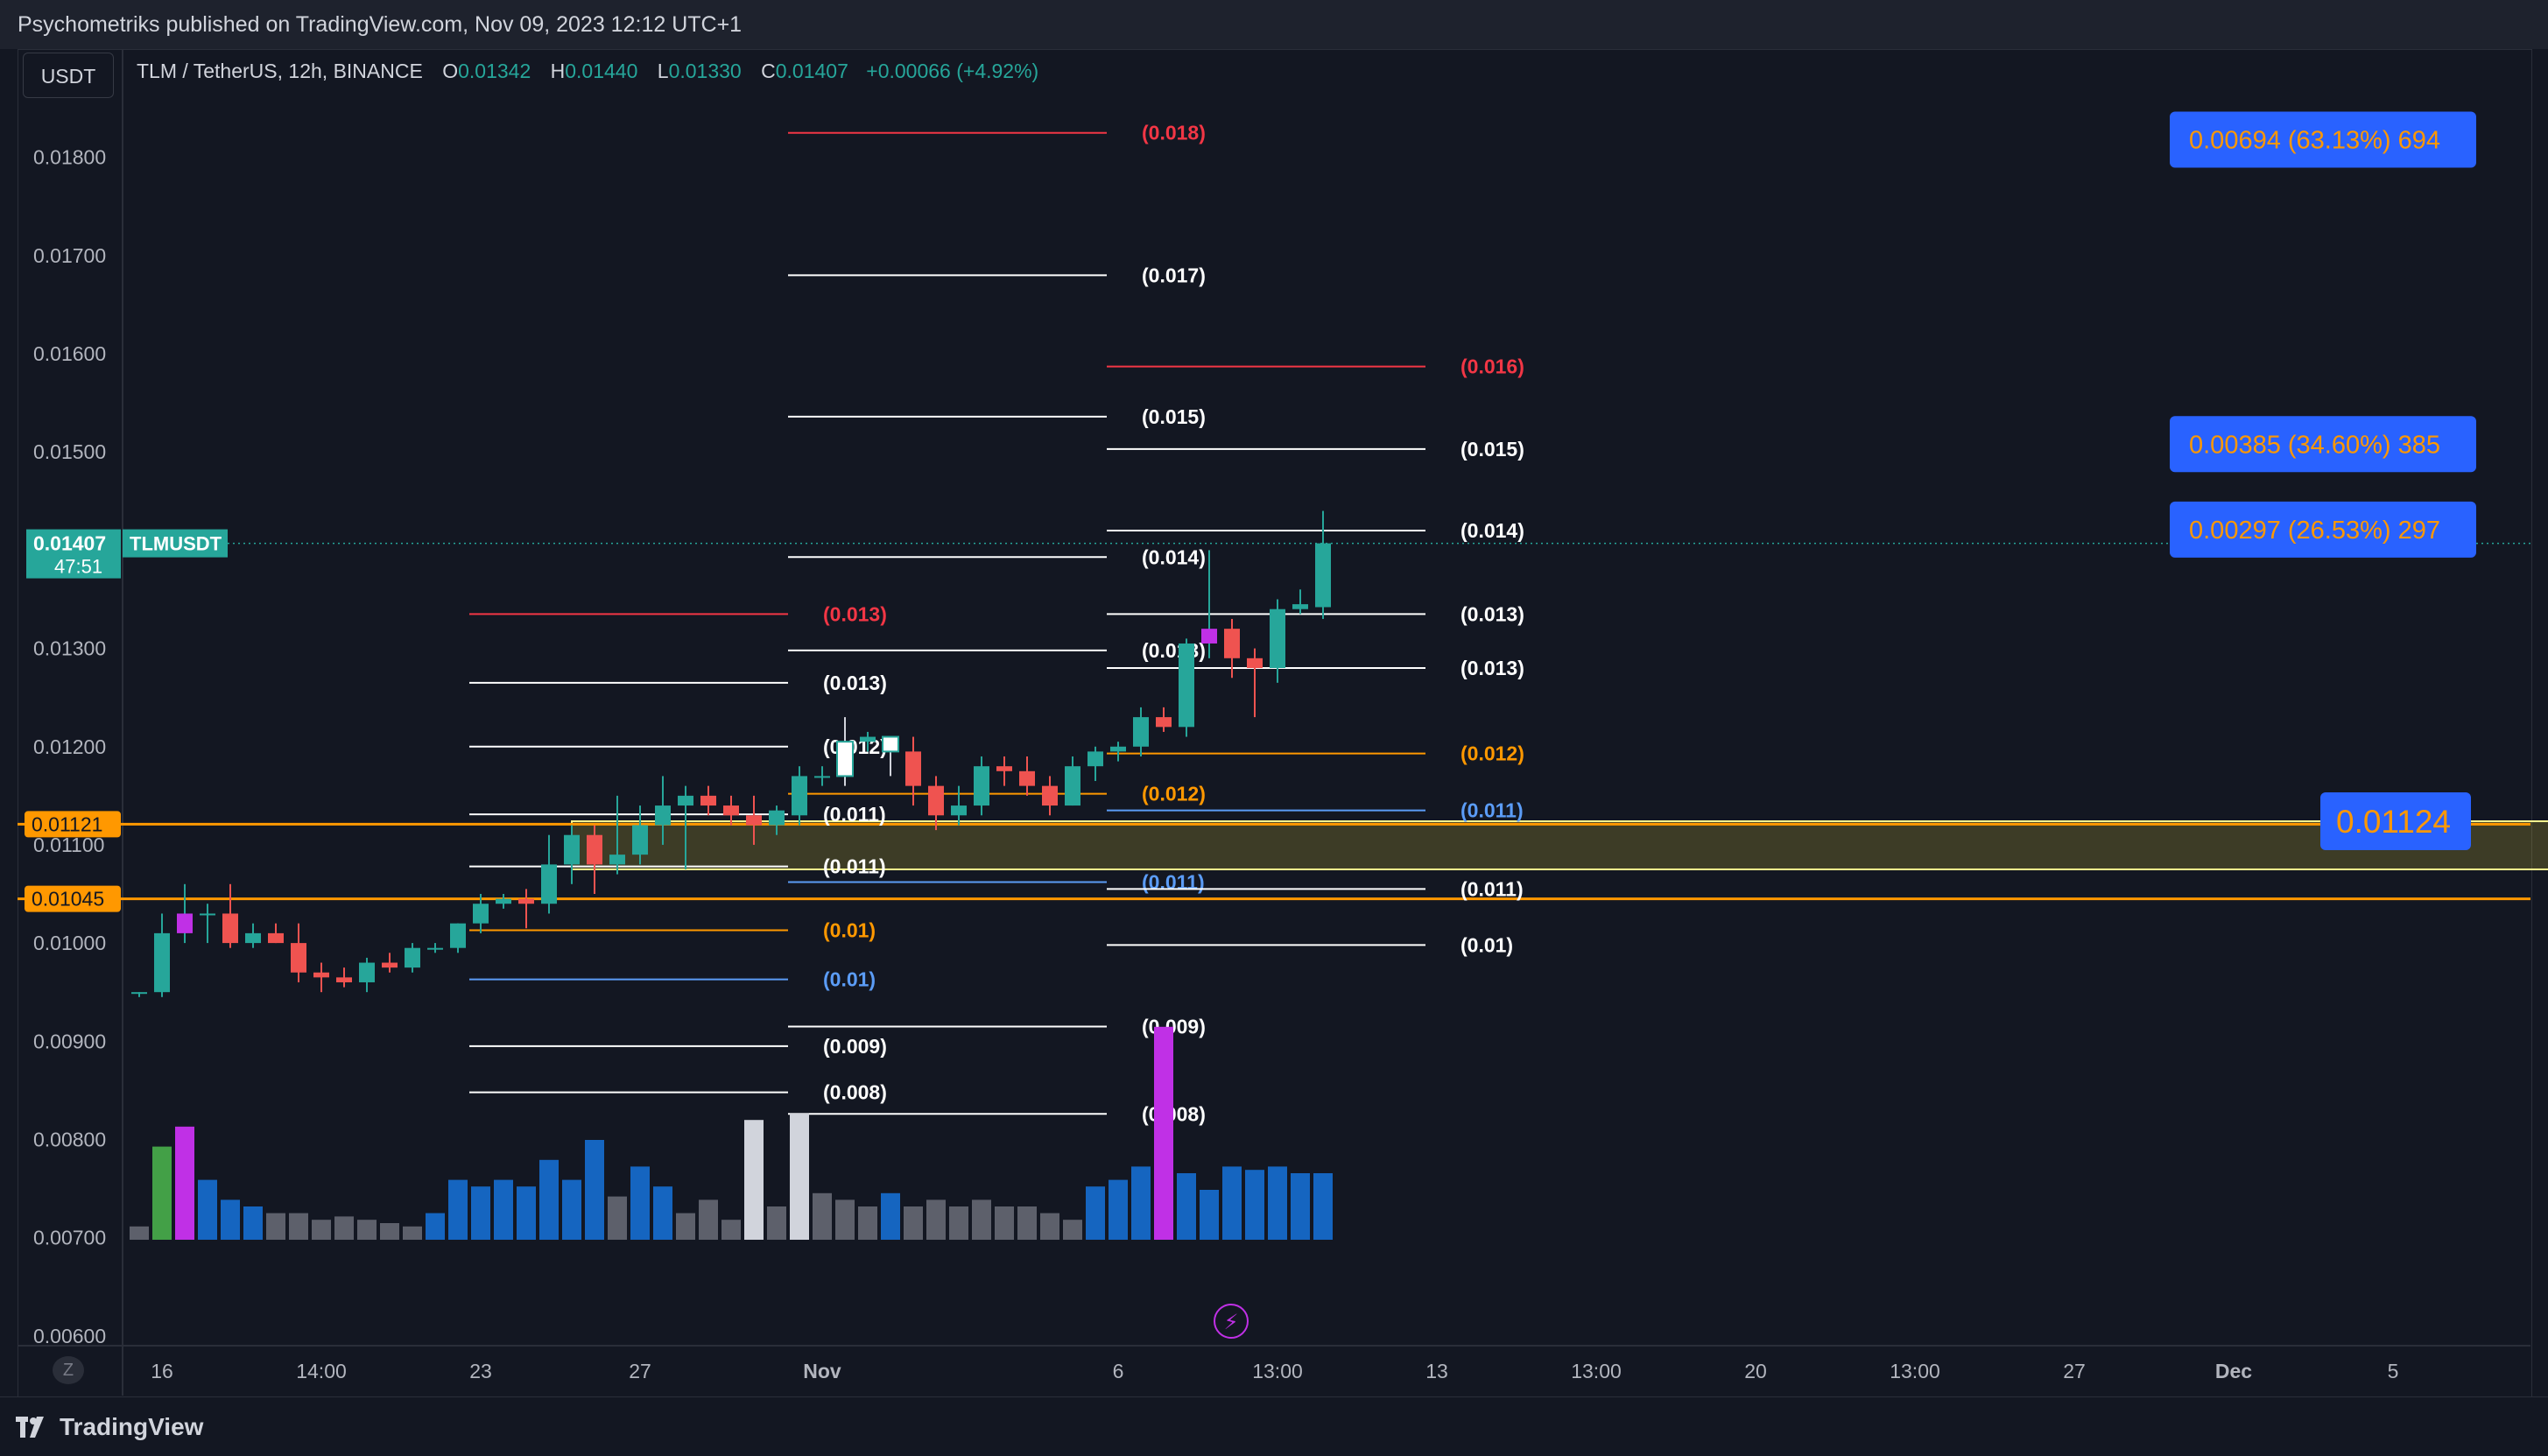 The height and width of the screenshot is (1456, 2548). What do you see at coordinates (855, 1092) in the screenshot?
I see `fib-level-label: (0.008)` at bounding box center [855, 1092].